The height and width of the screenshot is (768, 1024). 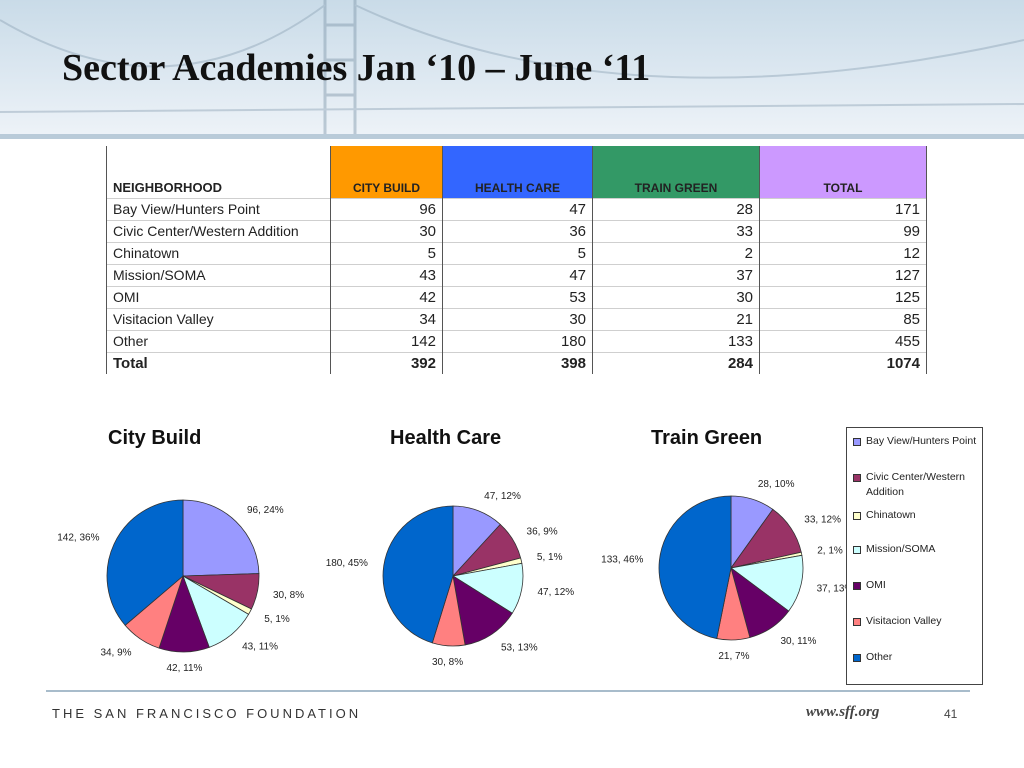 I want to click on health-care-cell: 47, so click(x=517, y=274).